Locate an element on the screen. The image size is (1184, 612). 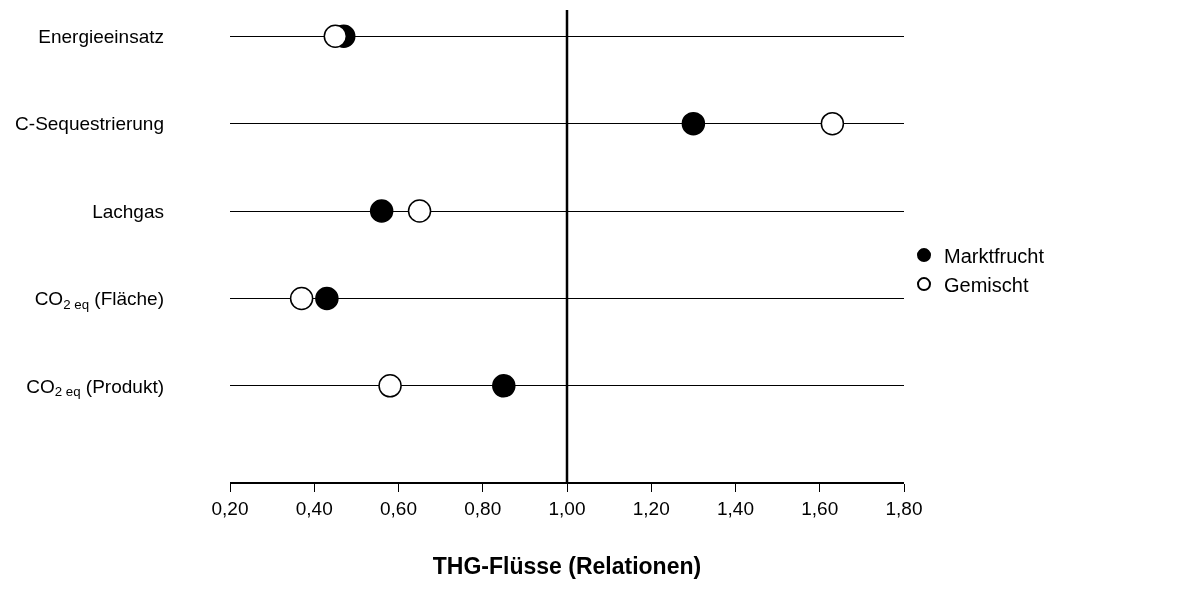
x-tick-label: 0,60 is located at coordinates (398, 508).